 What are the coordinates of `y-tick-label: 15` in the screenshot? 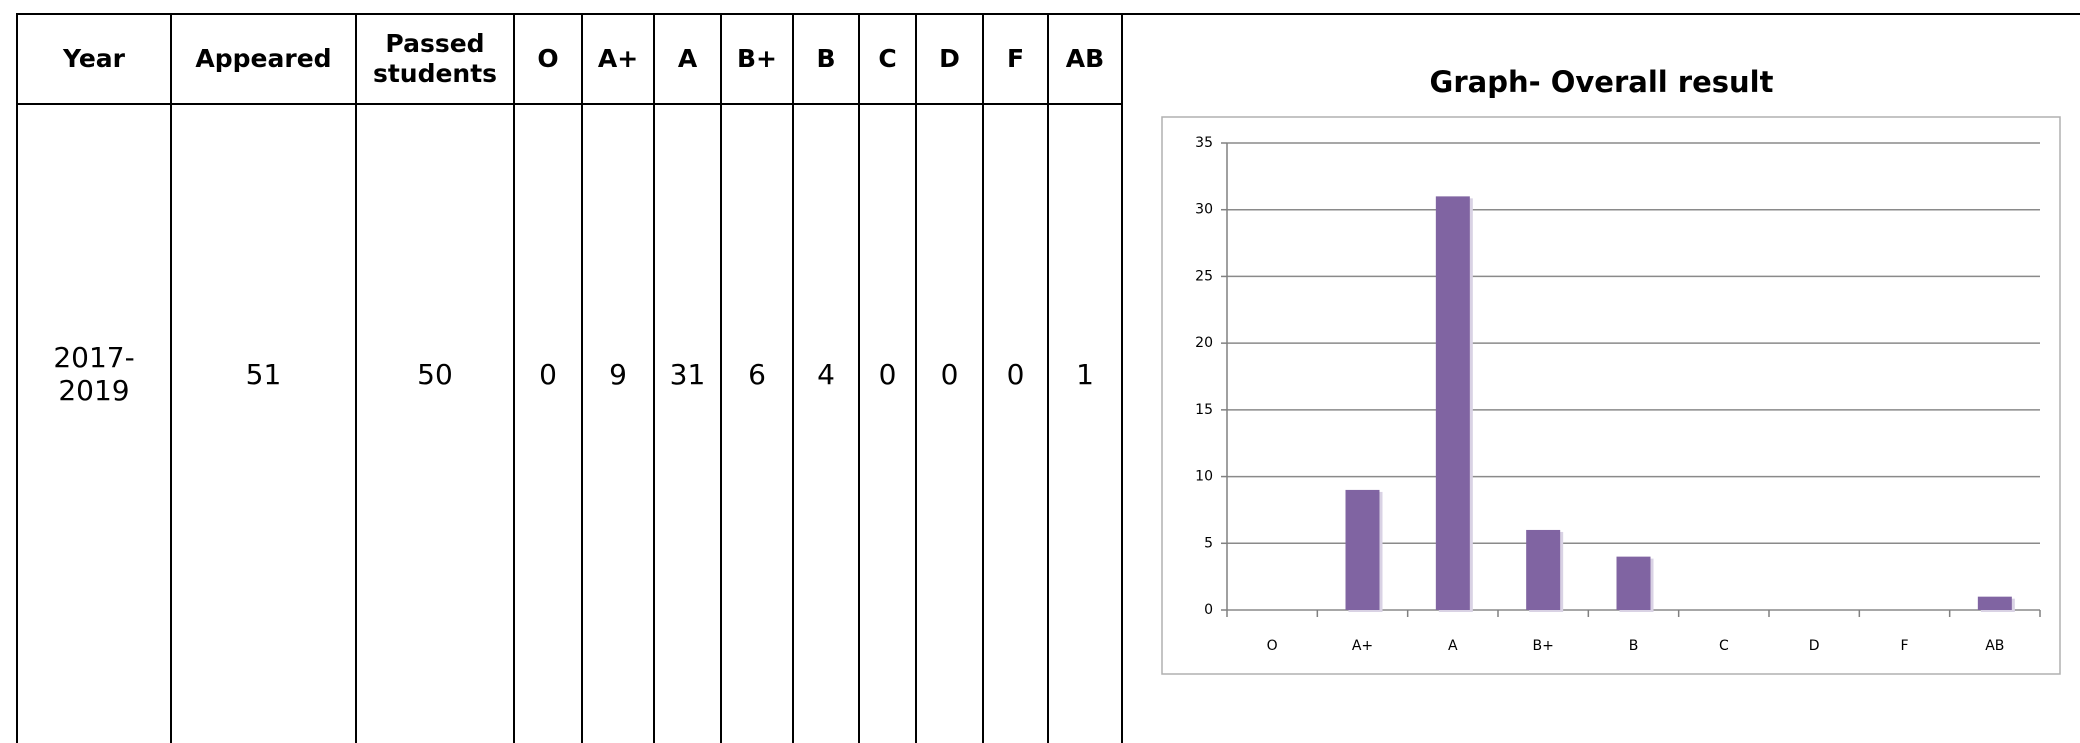 It's located at (1204, 410).